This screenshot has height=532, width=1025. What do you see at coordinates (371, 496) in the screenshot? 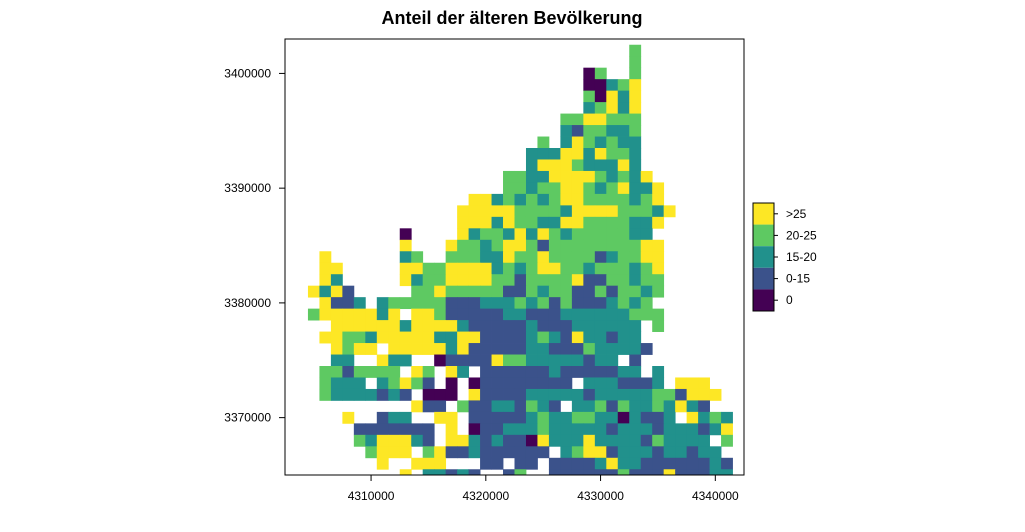
I see `x-tick-label: 4310000` at bounding box center [371, 496].